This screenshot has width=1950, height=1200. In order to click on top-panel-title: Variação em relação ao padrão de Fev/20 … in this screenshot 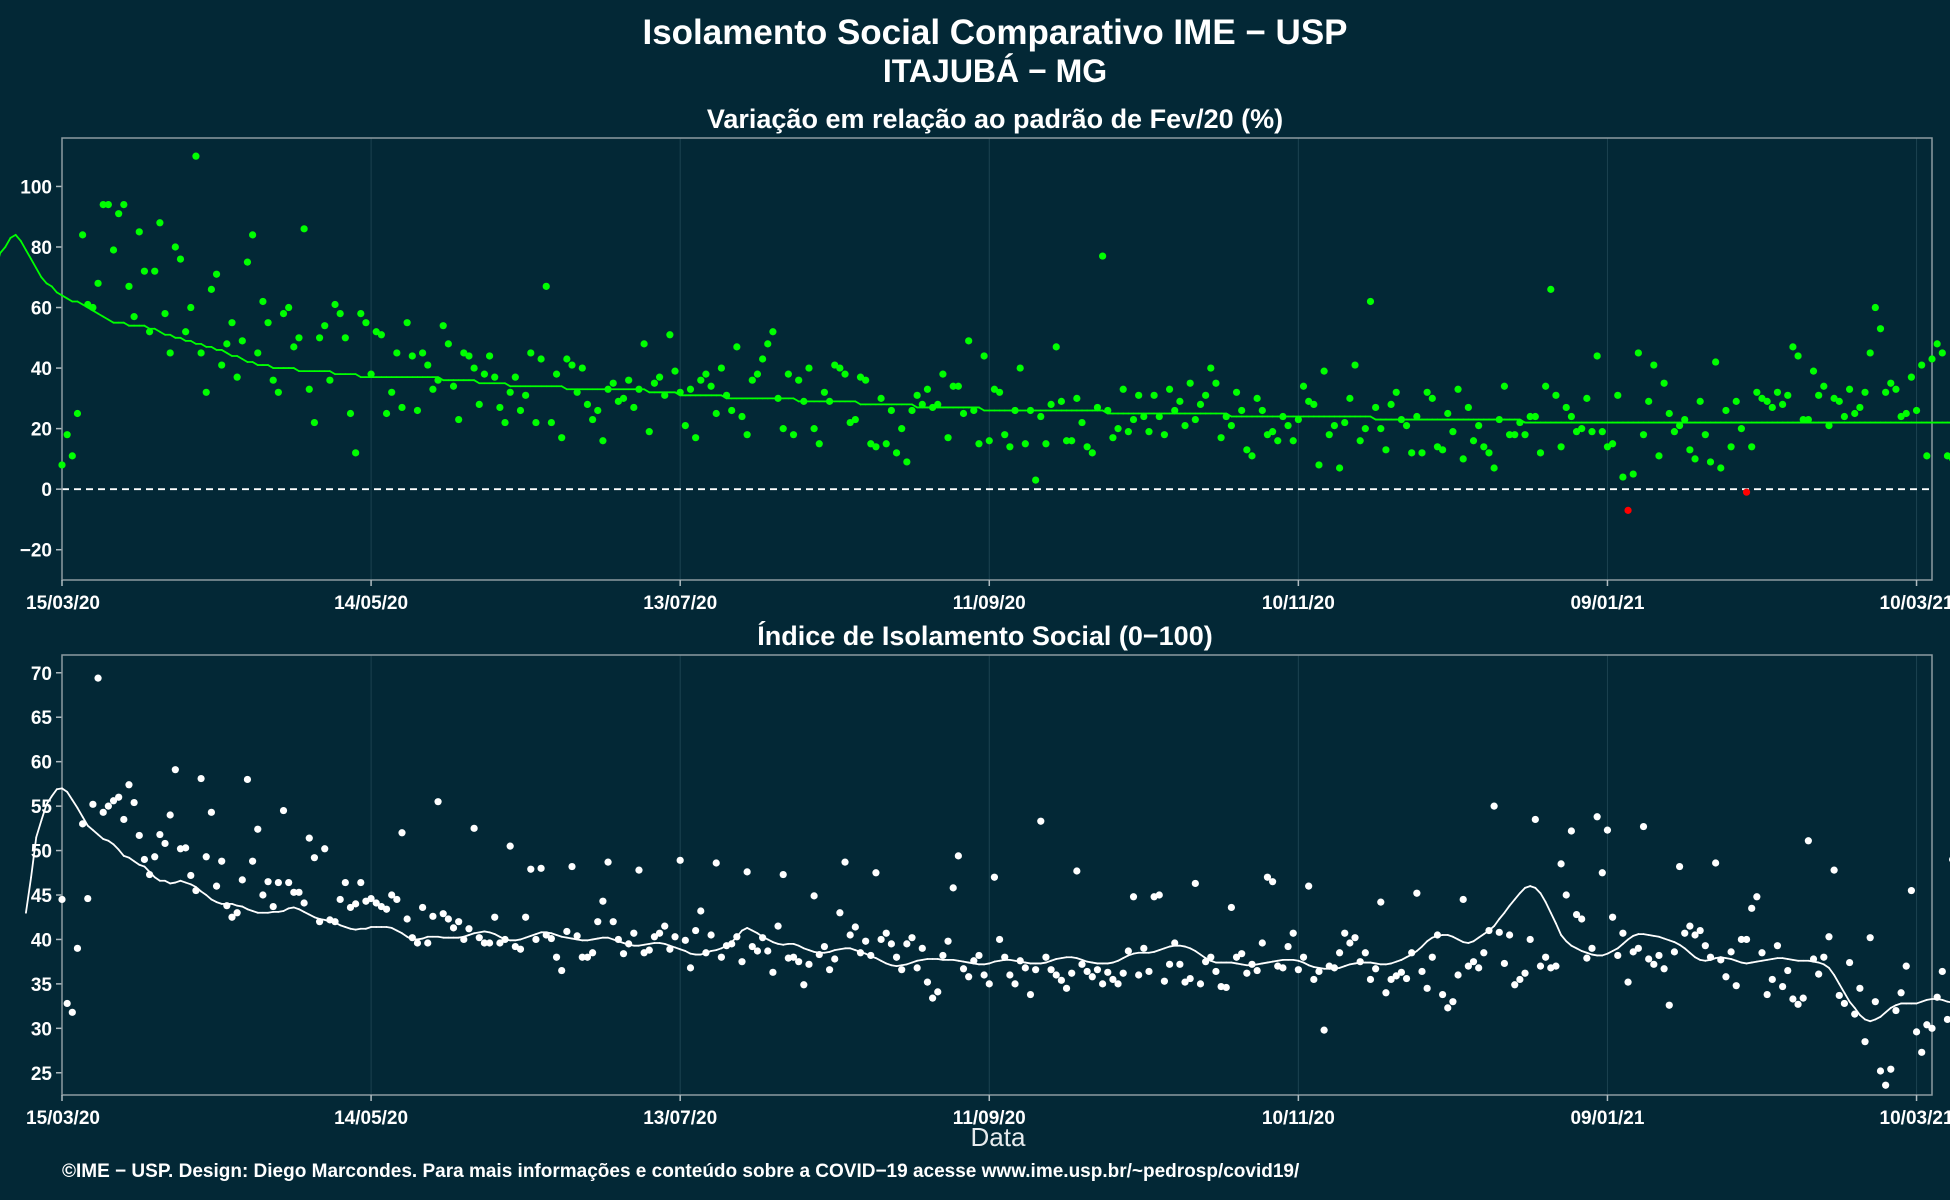, I will do `click(995, 119)`.